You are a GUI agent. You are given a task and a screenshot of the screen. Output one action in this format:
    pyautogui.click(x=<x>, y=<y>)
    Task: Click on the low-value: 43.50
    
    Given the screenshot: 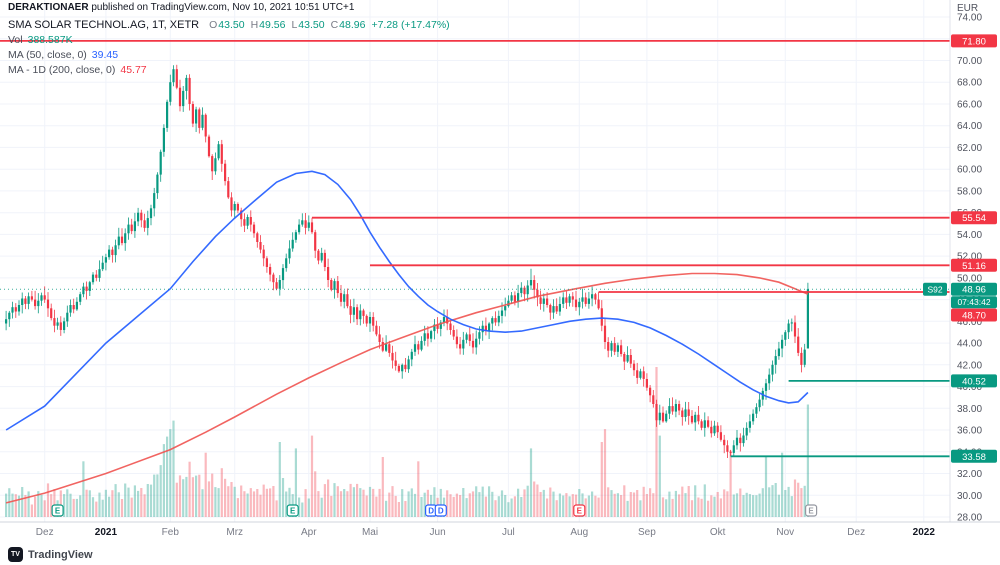 What is the action you would take?
    pyautogui.click(x=311, y=24)
    